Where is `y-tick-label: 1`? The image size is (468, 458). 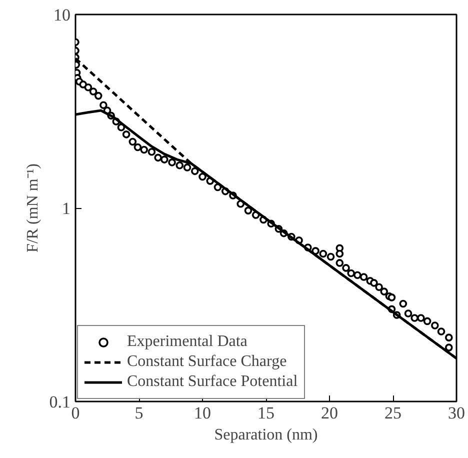
y-tick-label: 1 is located at coordinates (66, 208).